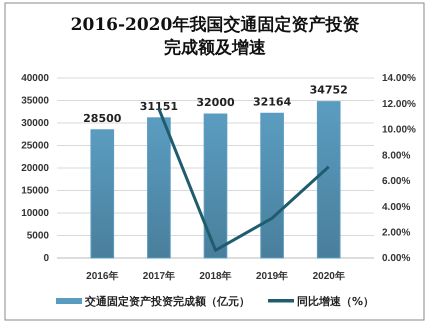 This screenshot has height=327, width=430. What do you see at coordinates (396, 232) in the screenshot?
I see `y2-tick-label: 2.00%` at bounding box center [396, 232].